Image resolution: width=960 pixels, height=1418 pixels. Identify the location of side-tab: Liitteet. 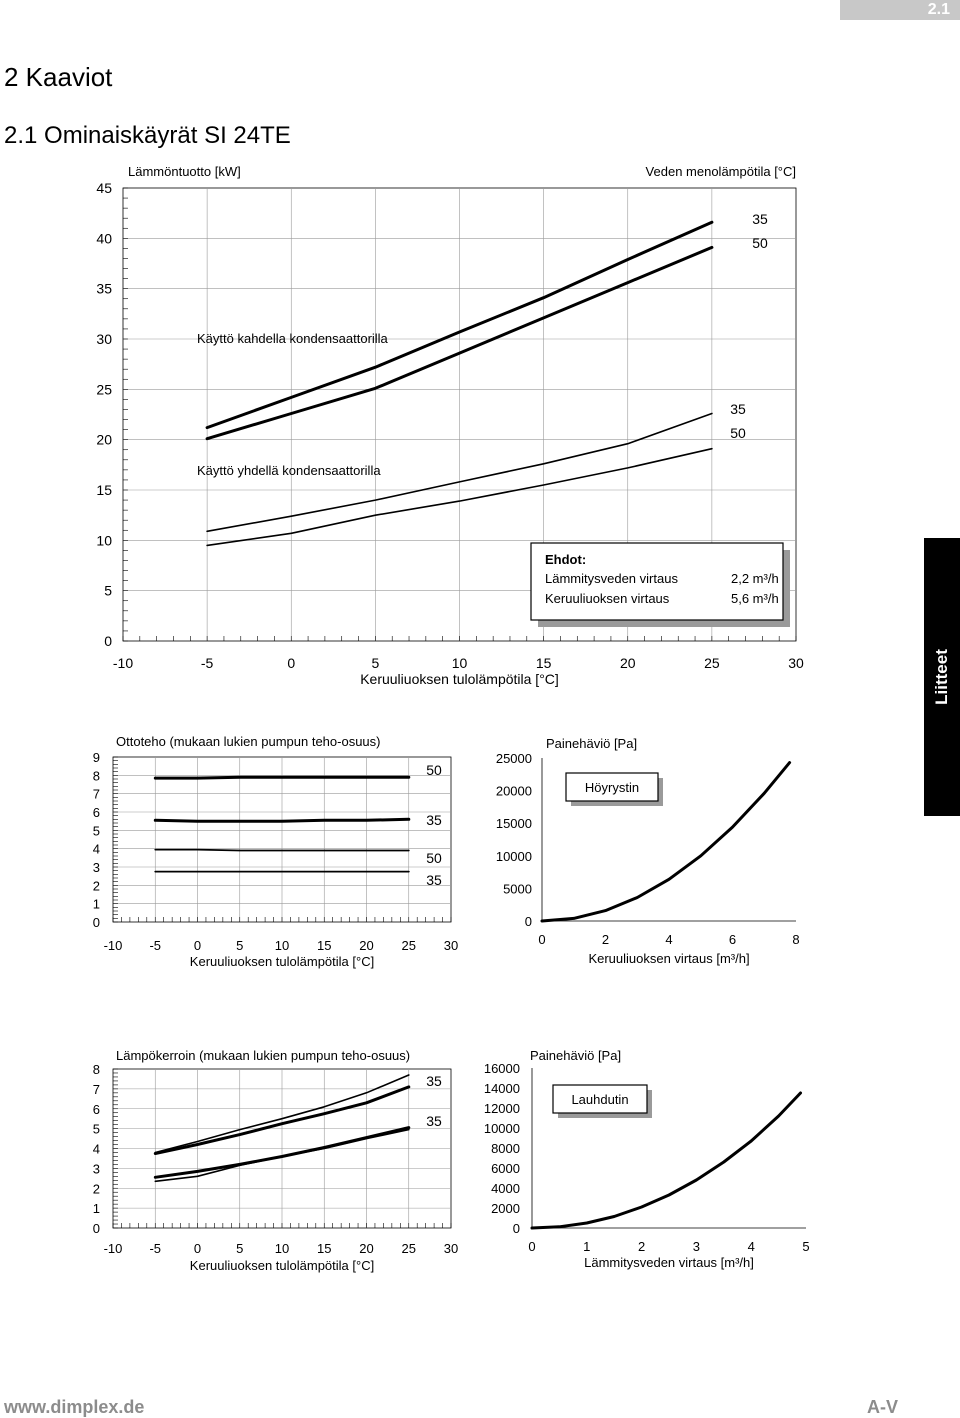
(942, 677).